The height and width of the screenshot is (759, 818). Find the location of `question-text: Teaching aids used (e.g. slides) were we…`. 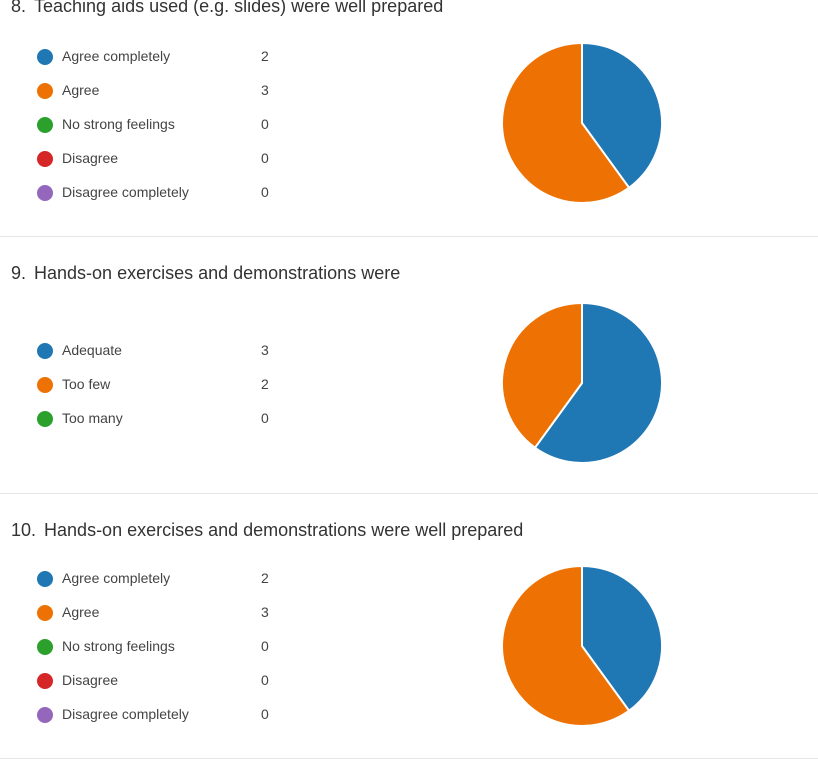

question-text: Teaching aids used (e.g. slides) were we… is located at coordinates (239, 8).